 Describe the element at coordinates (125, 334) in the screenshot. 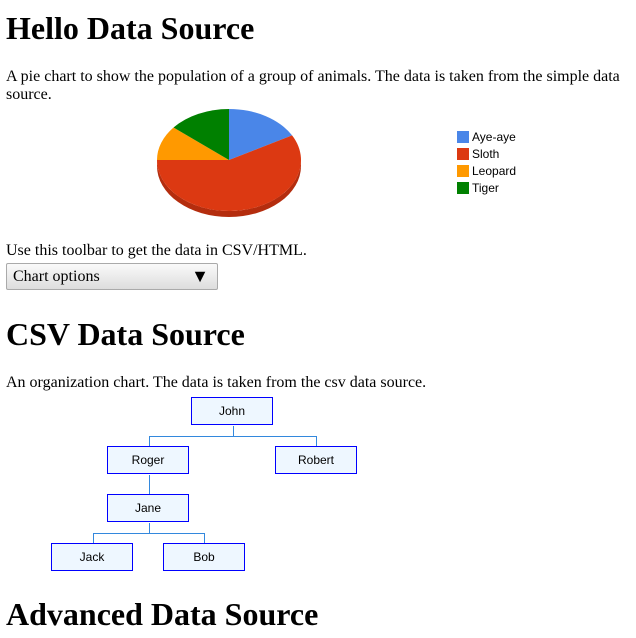

I see `section-title: CSV Data Source` at that location.